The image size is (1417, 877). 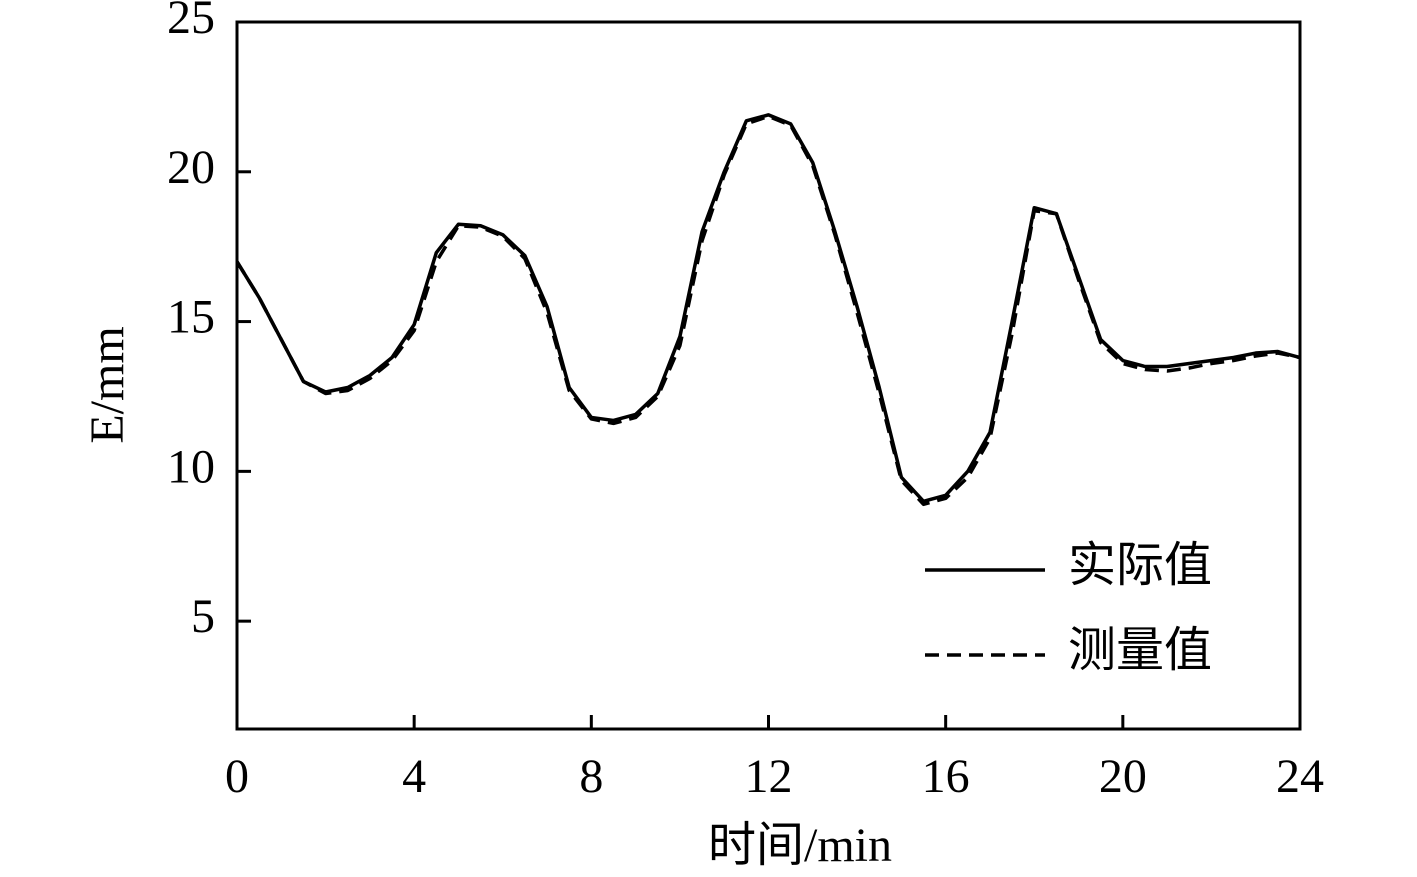 What do you see at coordinates (237, 776) in the screenshot?
I see `x-tick-label: 0` at bounding box center [237, 776].